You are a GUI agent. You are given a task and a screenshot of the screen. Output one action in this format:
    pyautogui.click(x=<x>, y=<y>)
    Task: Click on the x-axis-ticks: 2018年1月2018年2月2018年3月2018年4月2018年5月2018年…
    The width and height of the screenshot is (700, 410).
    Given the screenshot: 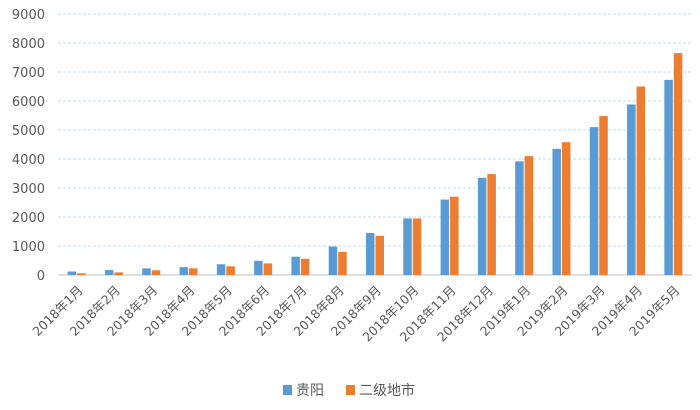 What is the action you would take?
    pyautogui.click(x=355, y=314)
    